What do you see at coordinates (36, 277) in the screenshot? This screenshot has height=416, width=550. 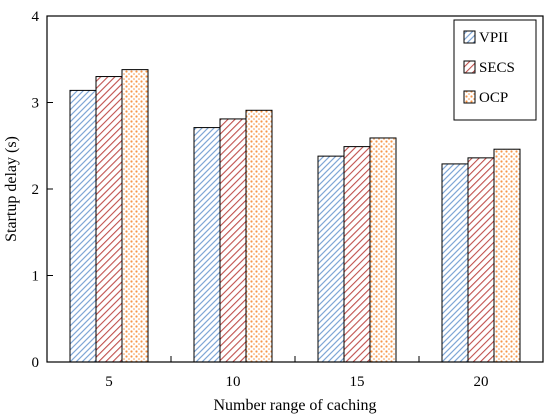 I see `y-tick-label: 1` at bounding box center [36, 277].